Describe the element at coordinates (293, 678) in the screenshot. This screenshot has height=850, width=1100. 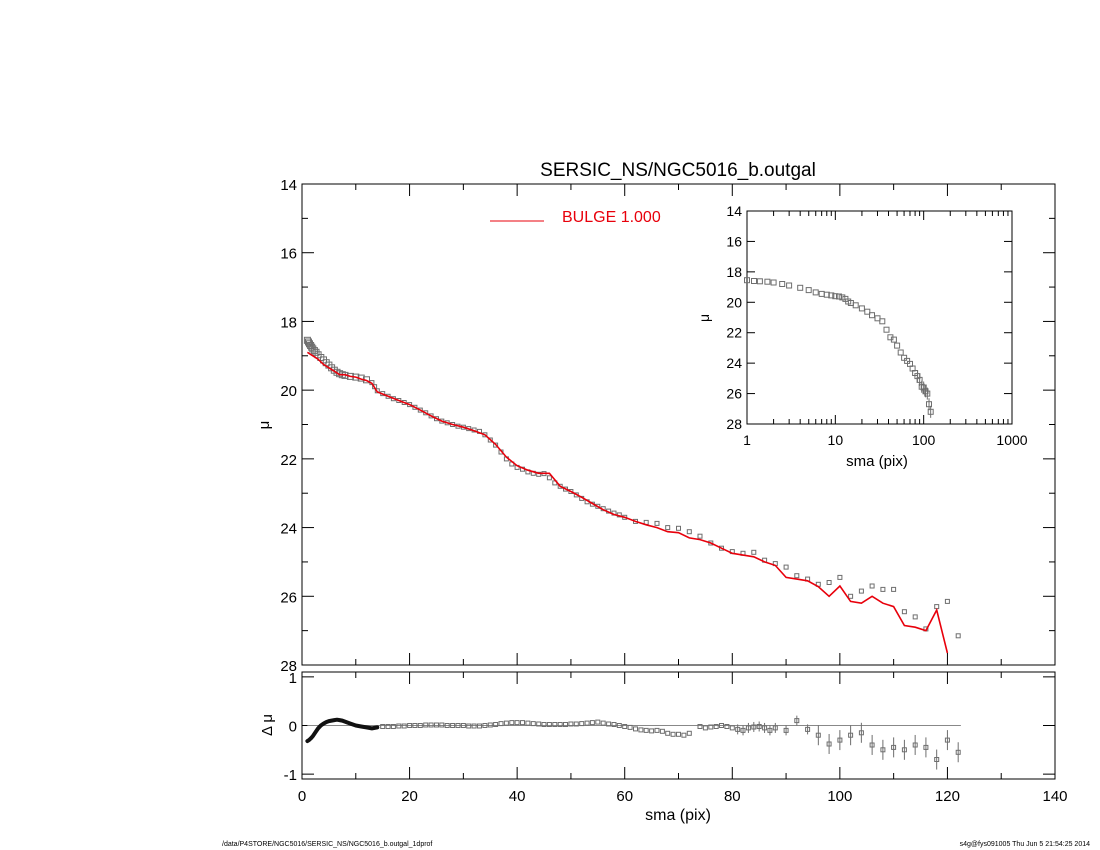
I see `residual-y-tick-label: 1` at that location.